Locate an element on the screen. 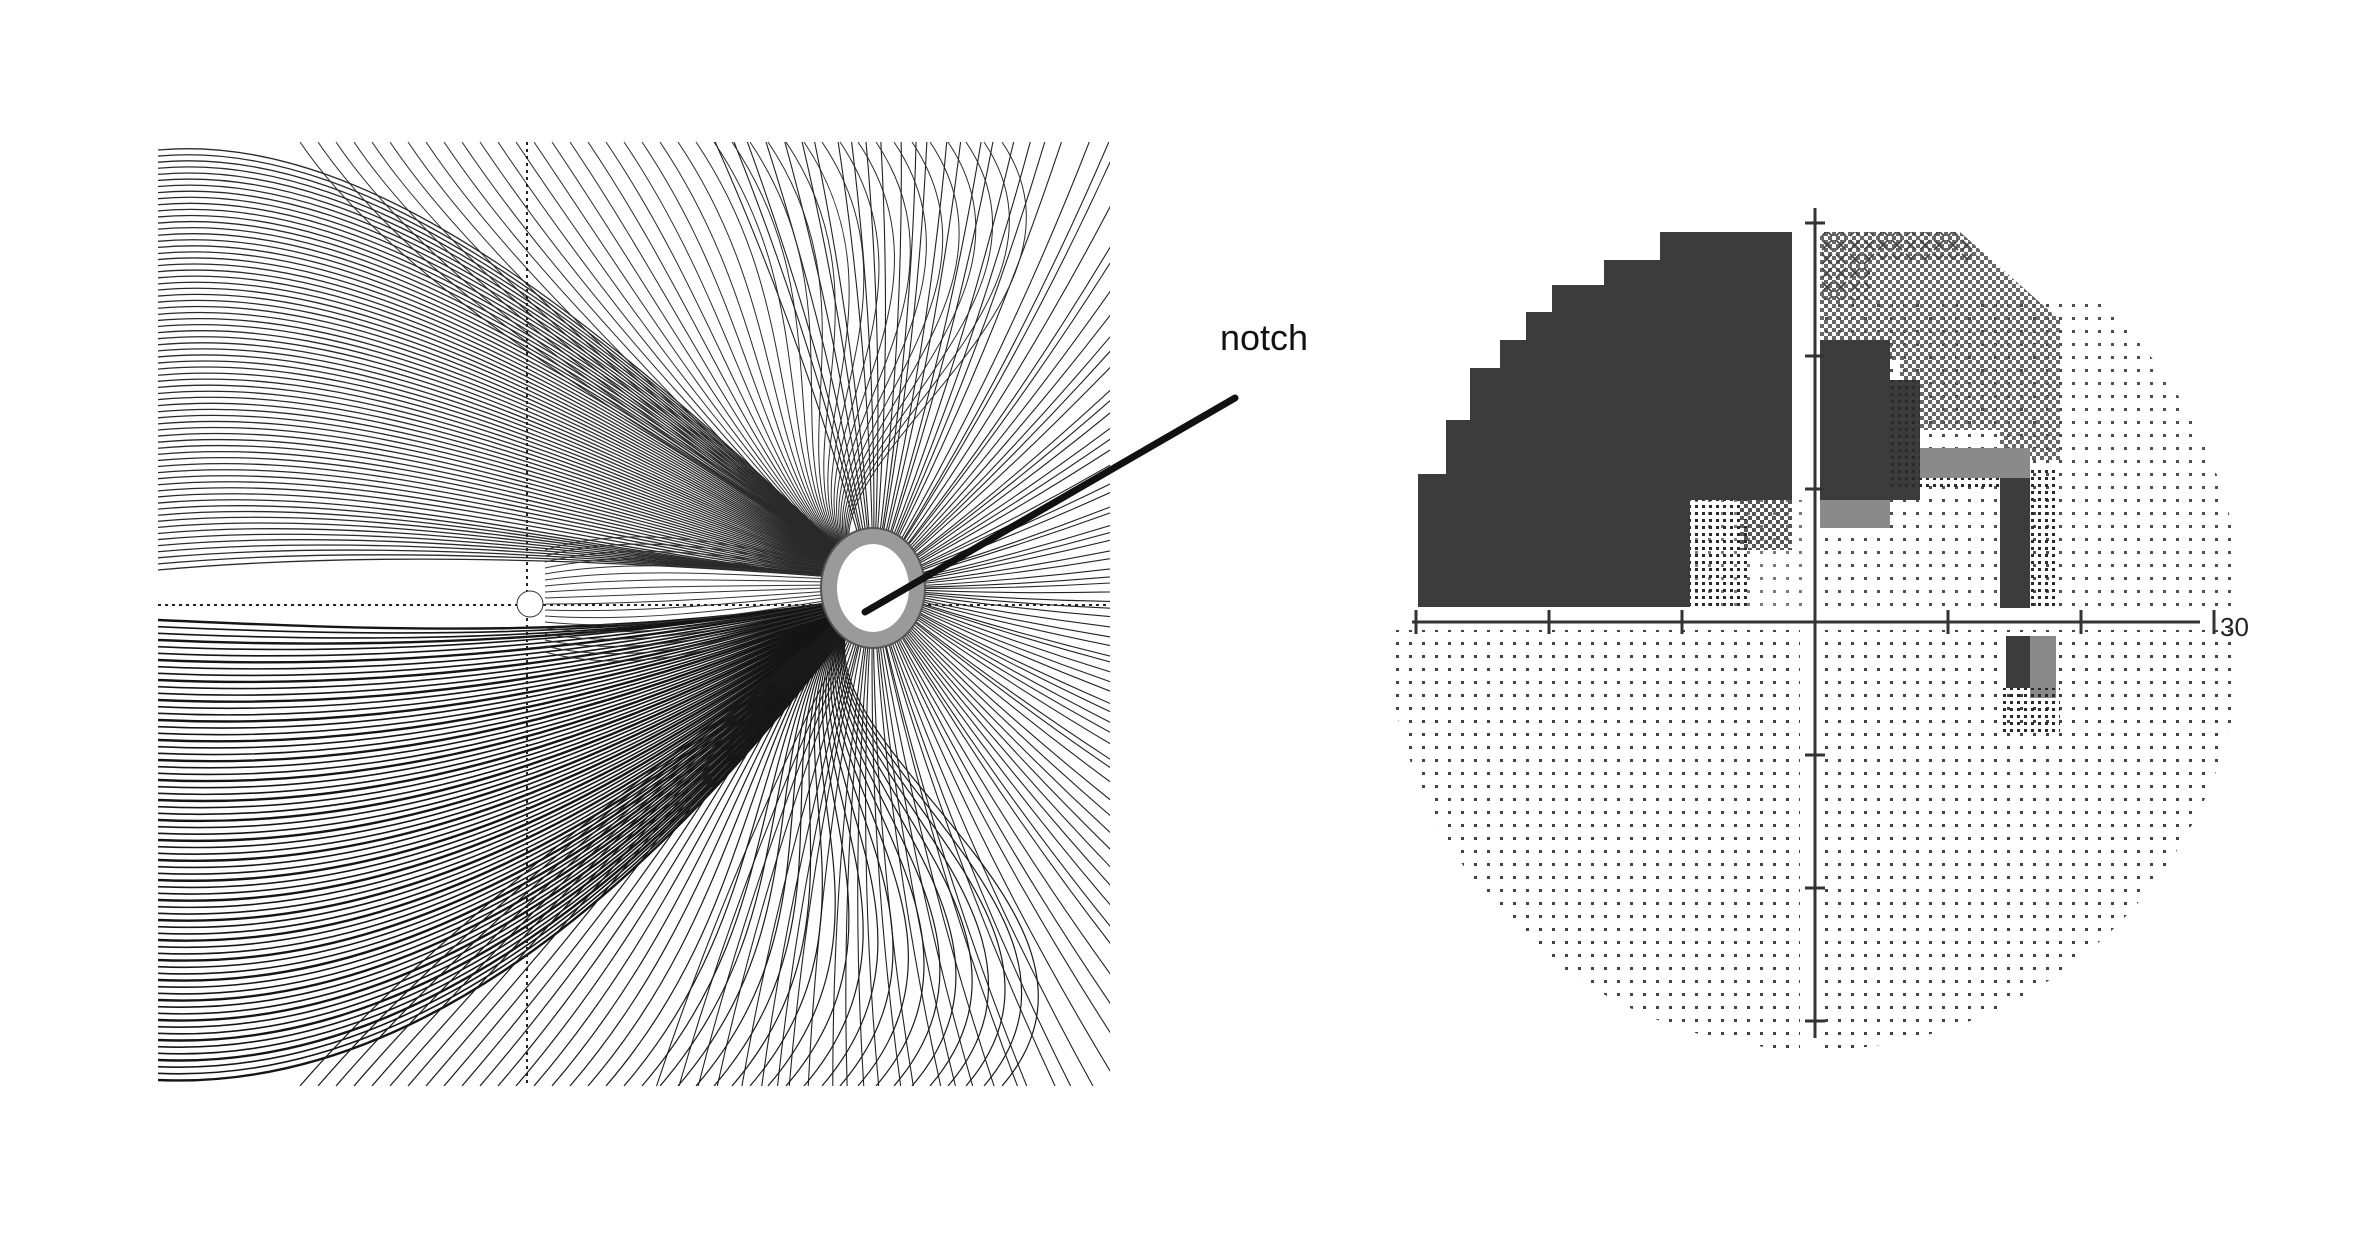  notch-label: notch is located at coordinates (1264, 337).